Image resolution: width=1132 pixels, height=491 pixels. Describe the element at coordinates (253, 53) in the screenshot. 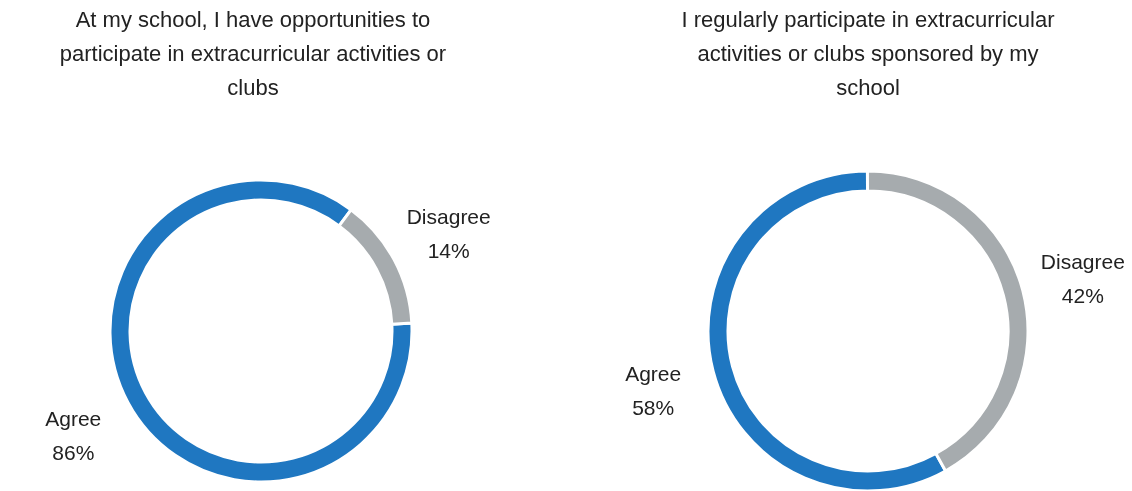

I see `chart-title: At my school, I have opportunities to participate in extracurricular activities or clubs` at that location.